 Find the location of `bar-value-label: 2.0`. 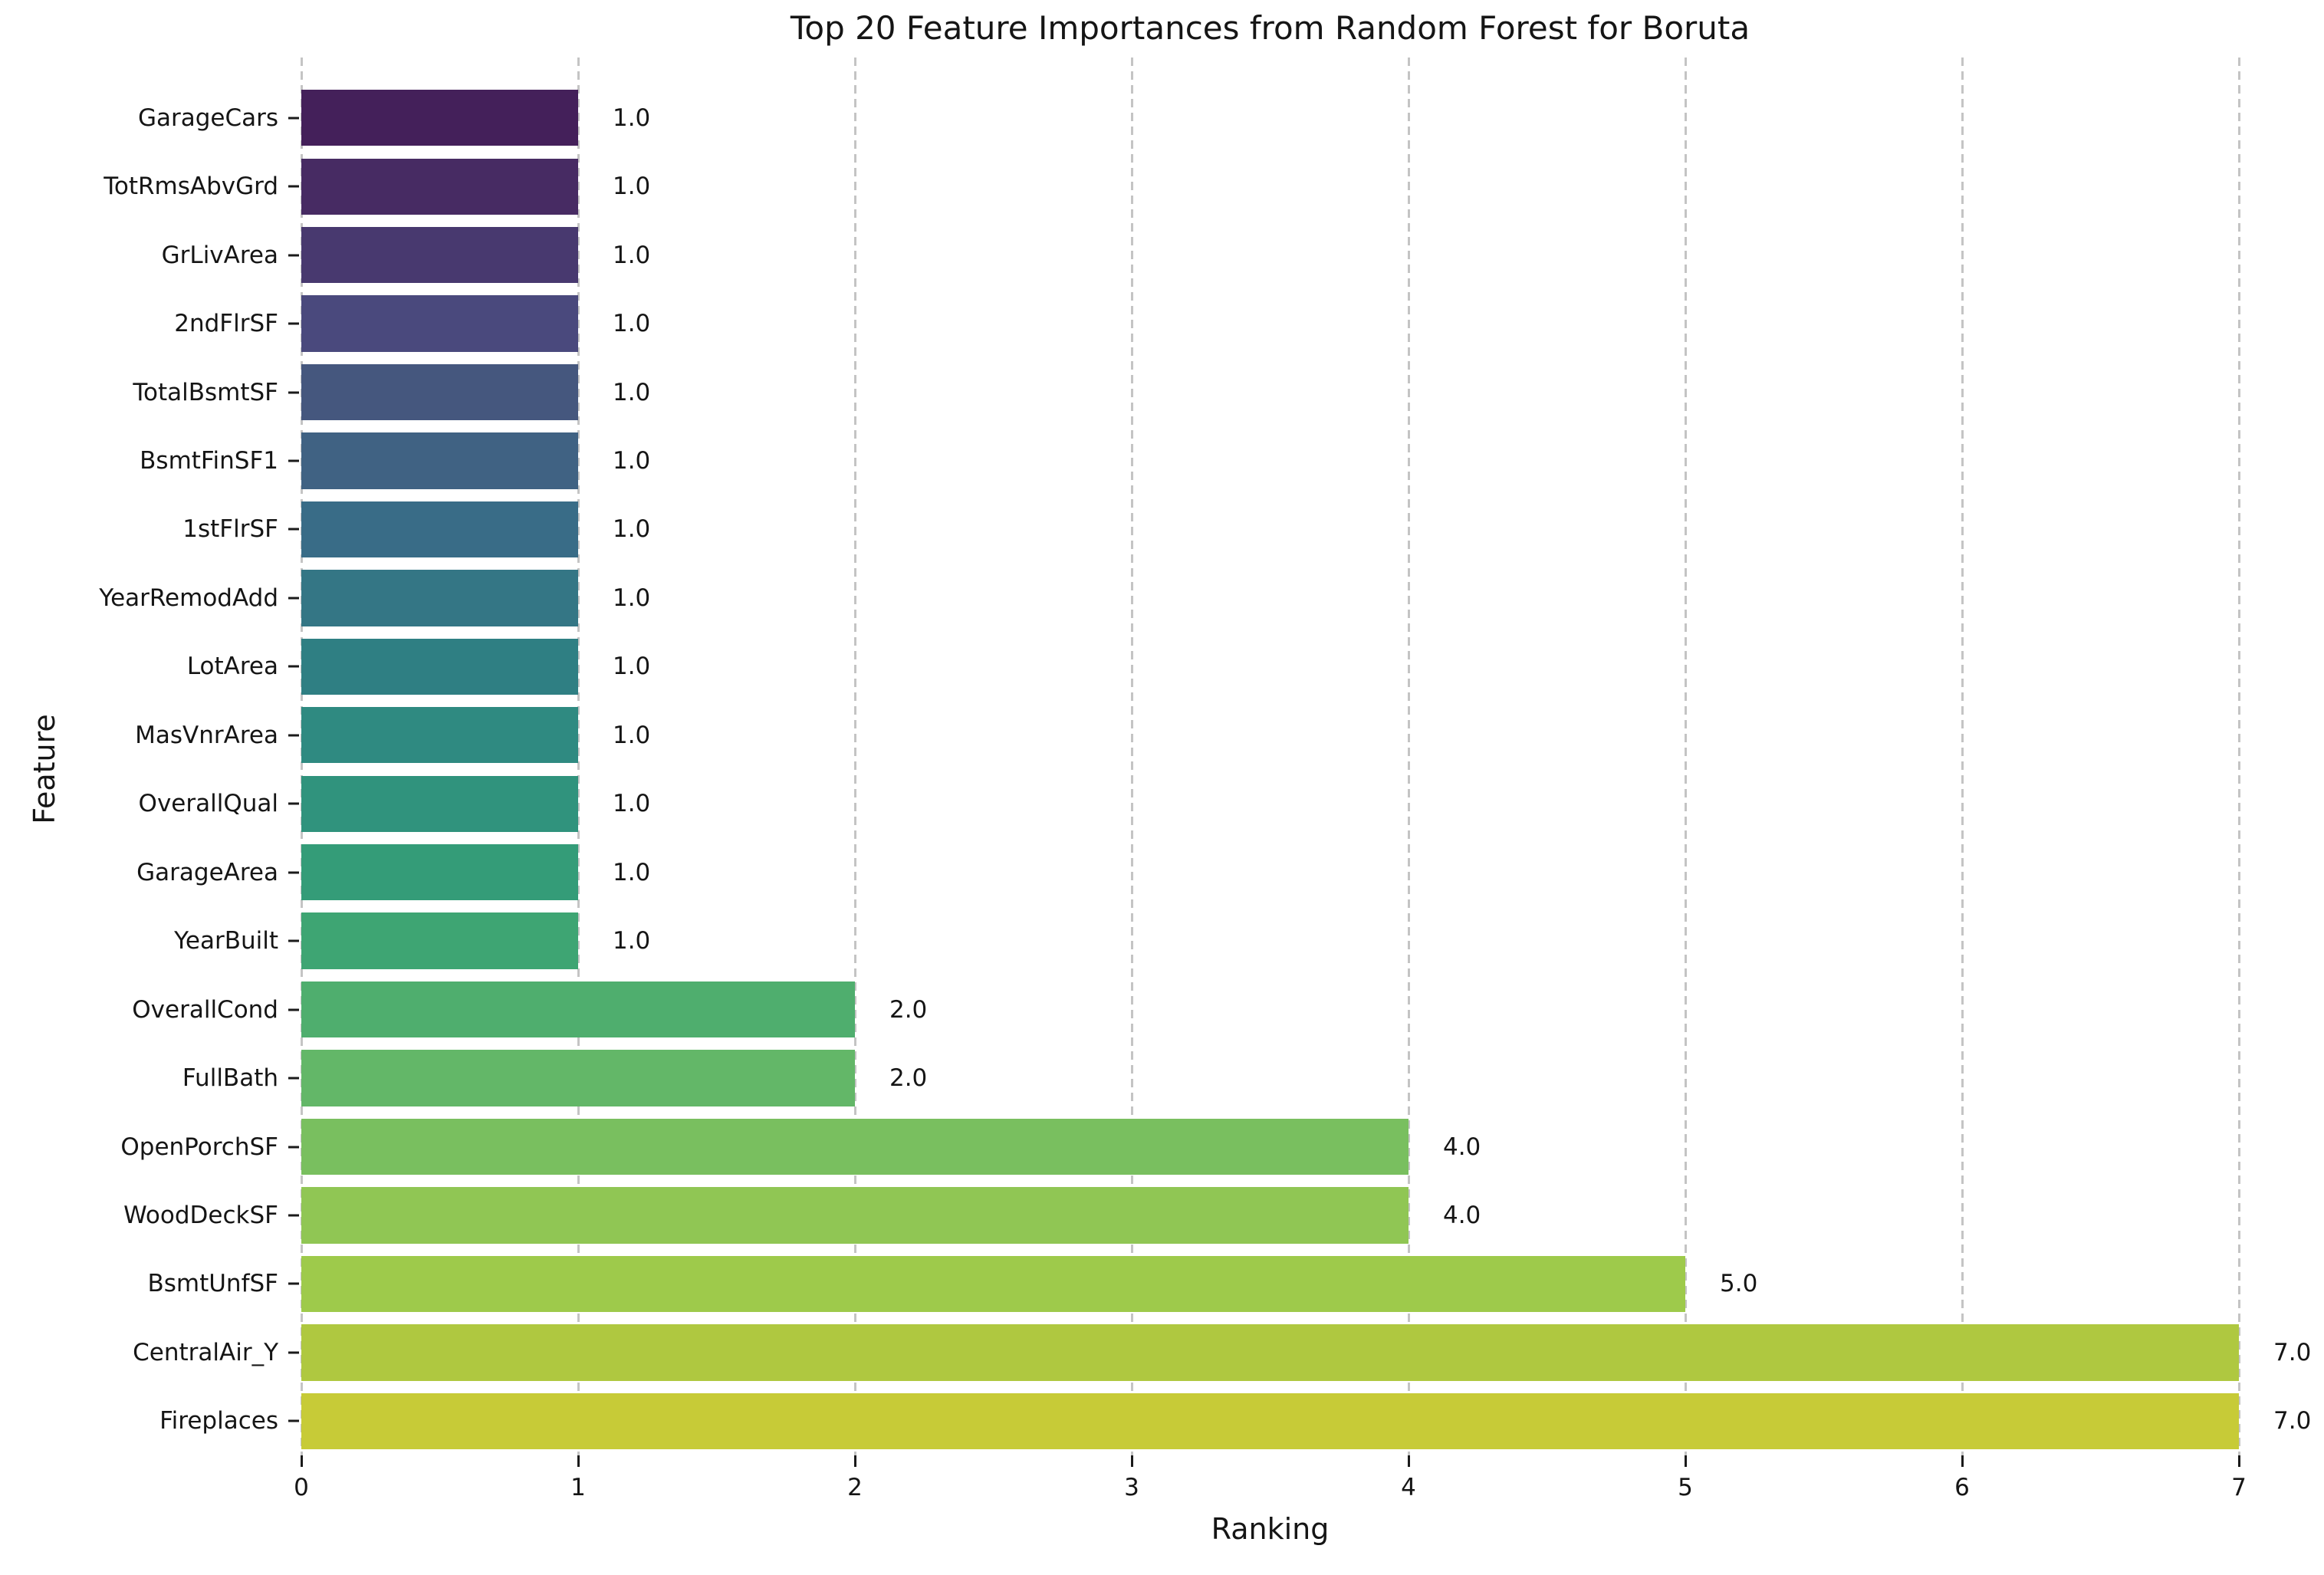

bar-value-label: 2.0 is located at coordinates (908, 1009).